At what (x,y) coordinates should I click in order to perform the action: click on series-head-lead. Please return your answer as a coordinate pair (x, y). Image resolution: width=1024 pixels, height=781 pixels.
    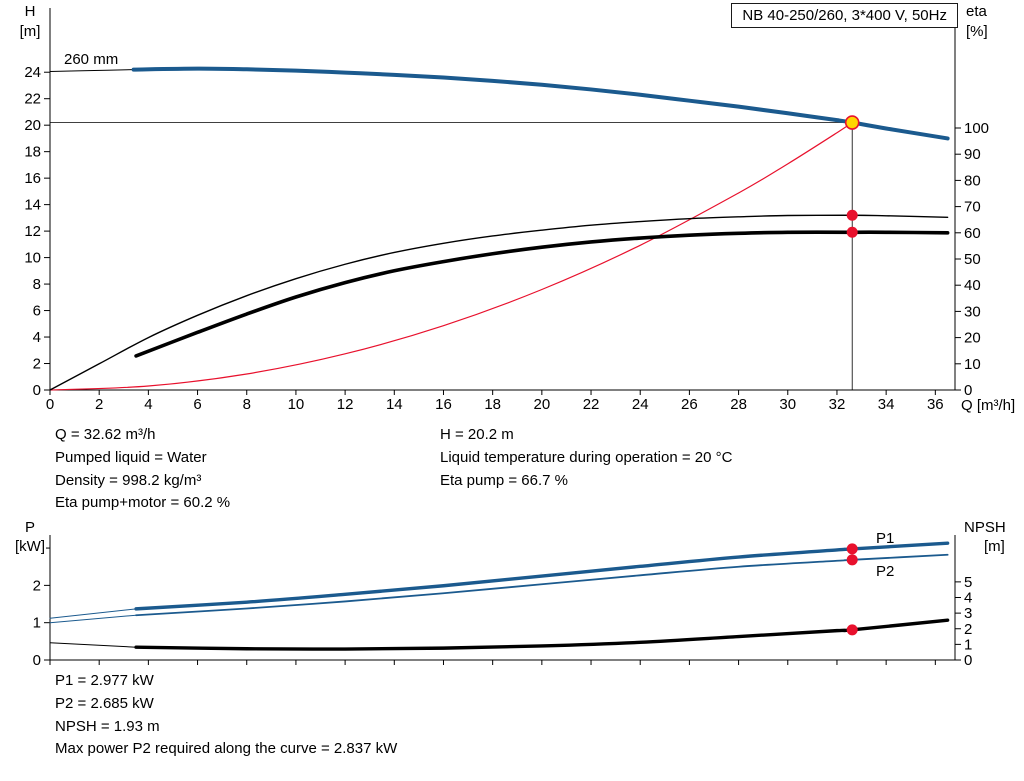
    Looking at the image, I should click on (92, 71).